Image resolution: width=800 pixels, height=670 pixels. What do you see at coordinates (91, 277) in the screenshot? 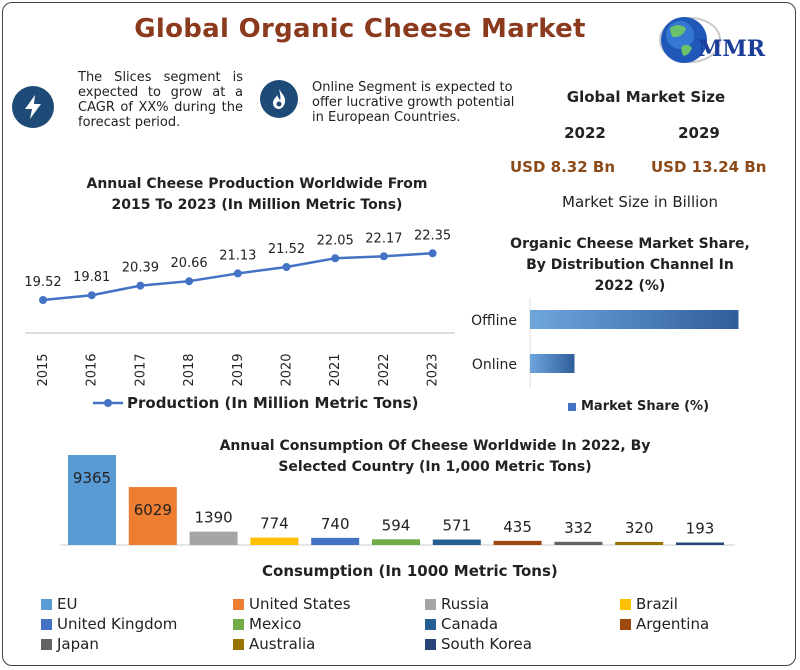
I see `production-data-label: 19.81` at bounding box center [91, 277].